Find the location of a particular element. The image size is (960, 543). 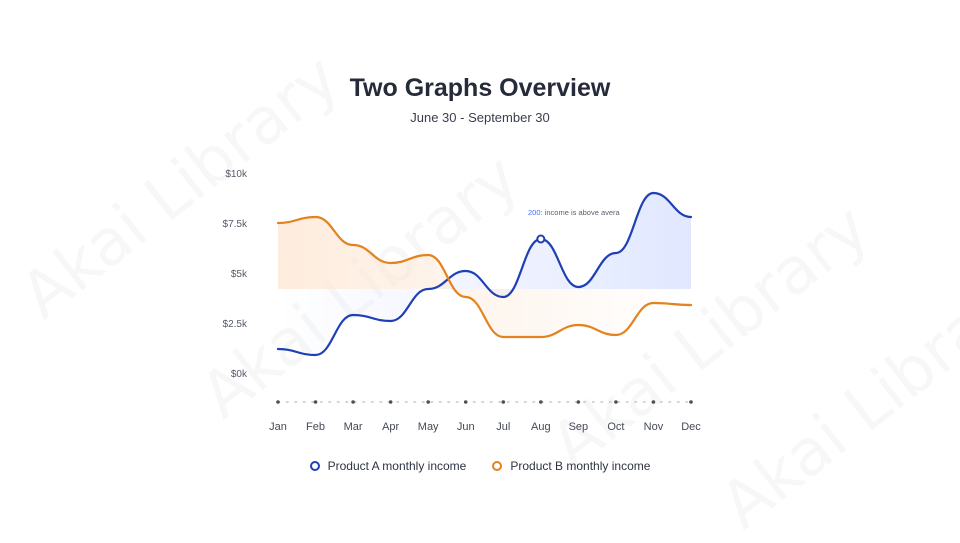

x-tick-label: Jun is located at coordinates (466, 427).